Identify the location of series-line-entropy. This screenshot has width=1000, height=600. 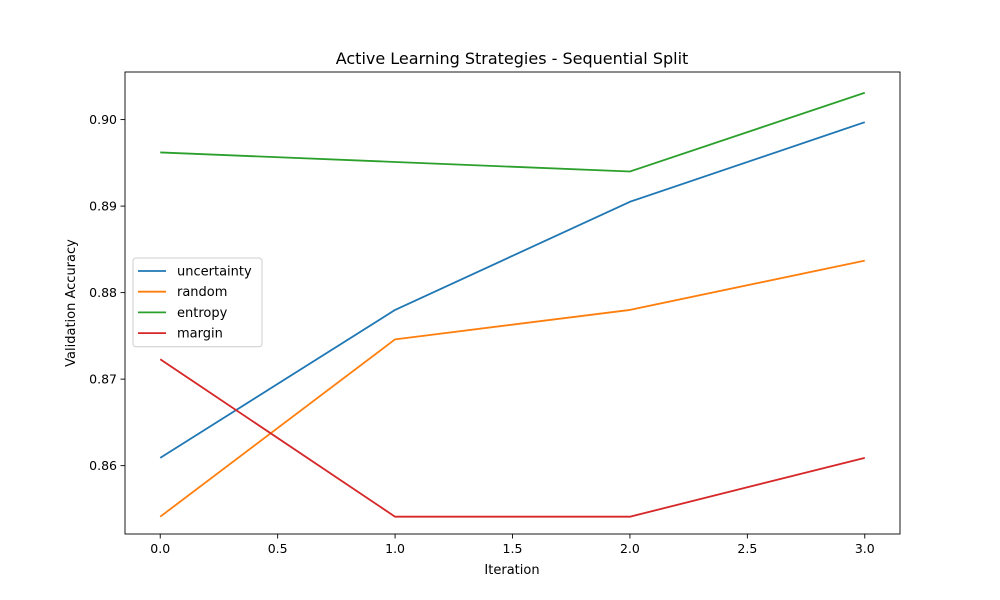
(513, 132).